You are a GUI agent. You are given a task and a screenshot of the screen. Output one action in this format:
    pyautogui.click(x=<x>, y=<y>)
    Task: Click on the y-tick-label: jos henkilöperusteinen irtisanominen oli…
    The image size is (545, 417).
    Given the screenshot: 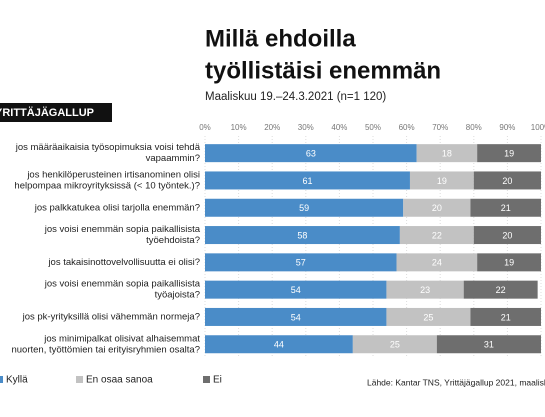 What is the action you would take?
    pyautogui.click(x=113, y=174)
    